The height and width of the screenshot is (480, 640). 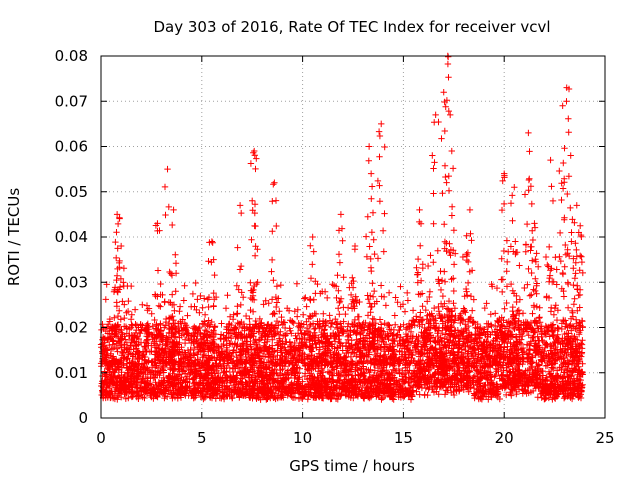 I want to click on y-tick-label: 0.03, so click(x=71, y=282).